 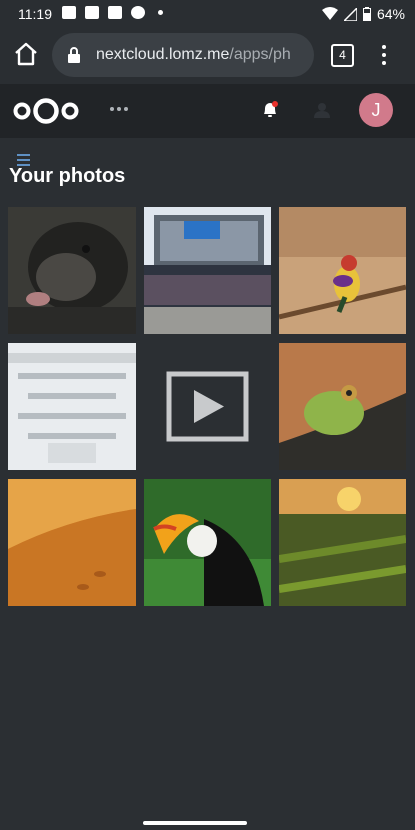 What do you see at coordinates (342, 406) in the screenshot?
I see `photo-frog` at bounding box center [342, 406].